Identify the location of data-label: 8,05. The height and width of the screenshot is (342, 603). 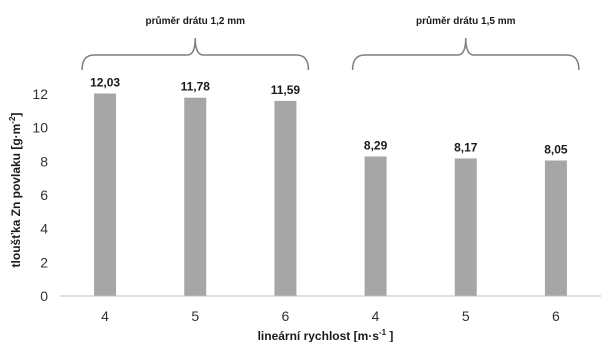
(556, 149).